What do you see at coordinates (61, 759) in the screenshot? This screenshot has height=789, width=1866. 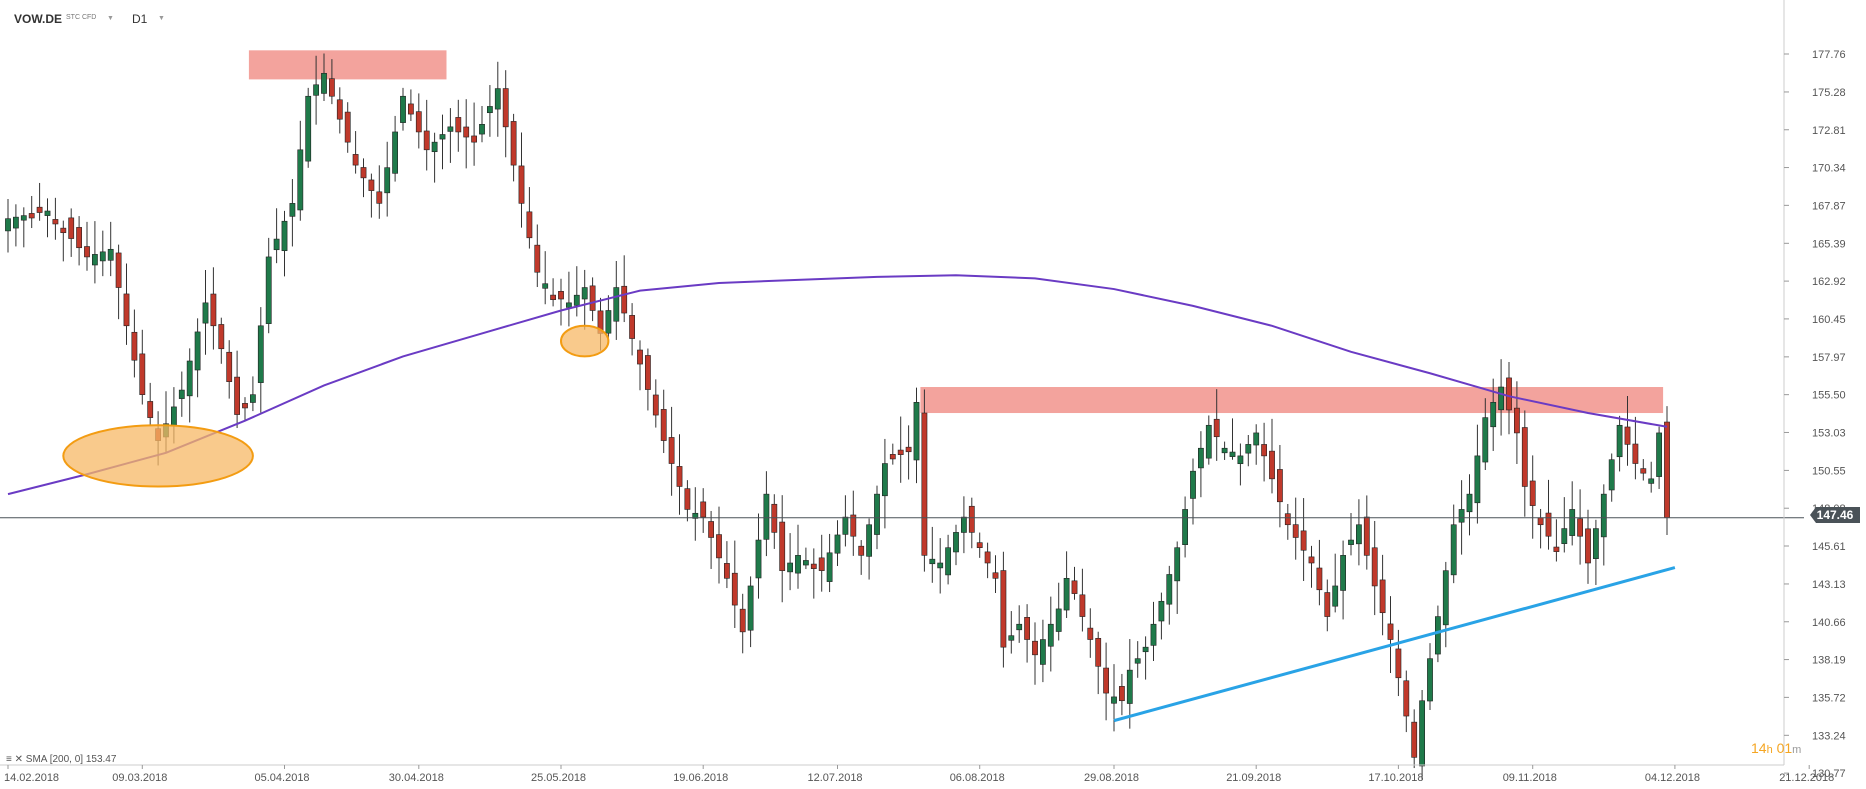 I see `sma-legend: ≡ ✕ SMA [200, 0] 153.47` at bounding box center [61, 759].